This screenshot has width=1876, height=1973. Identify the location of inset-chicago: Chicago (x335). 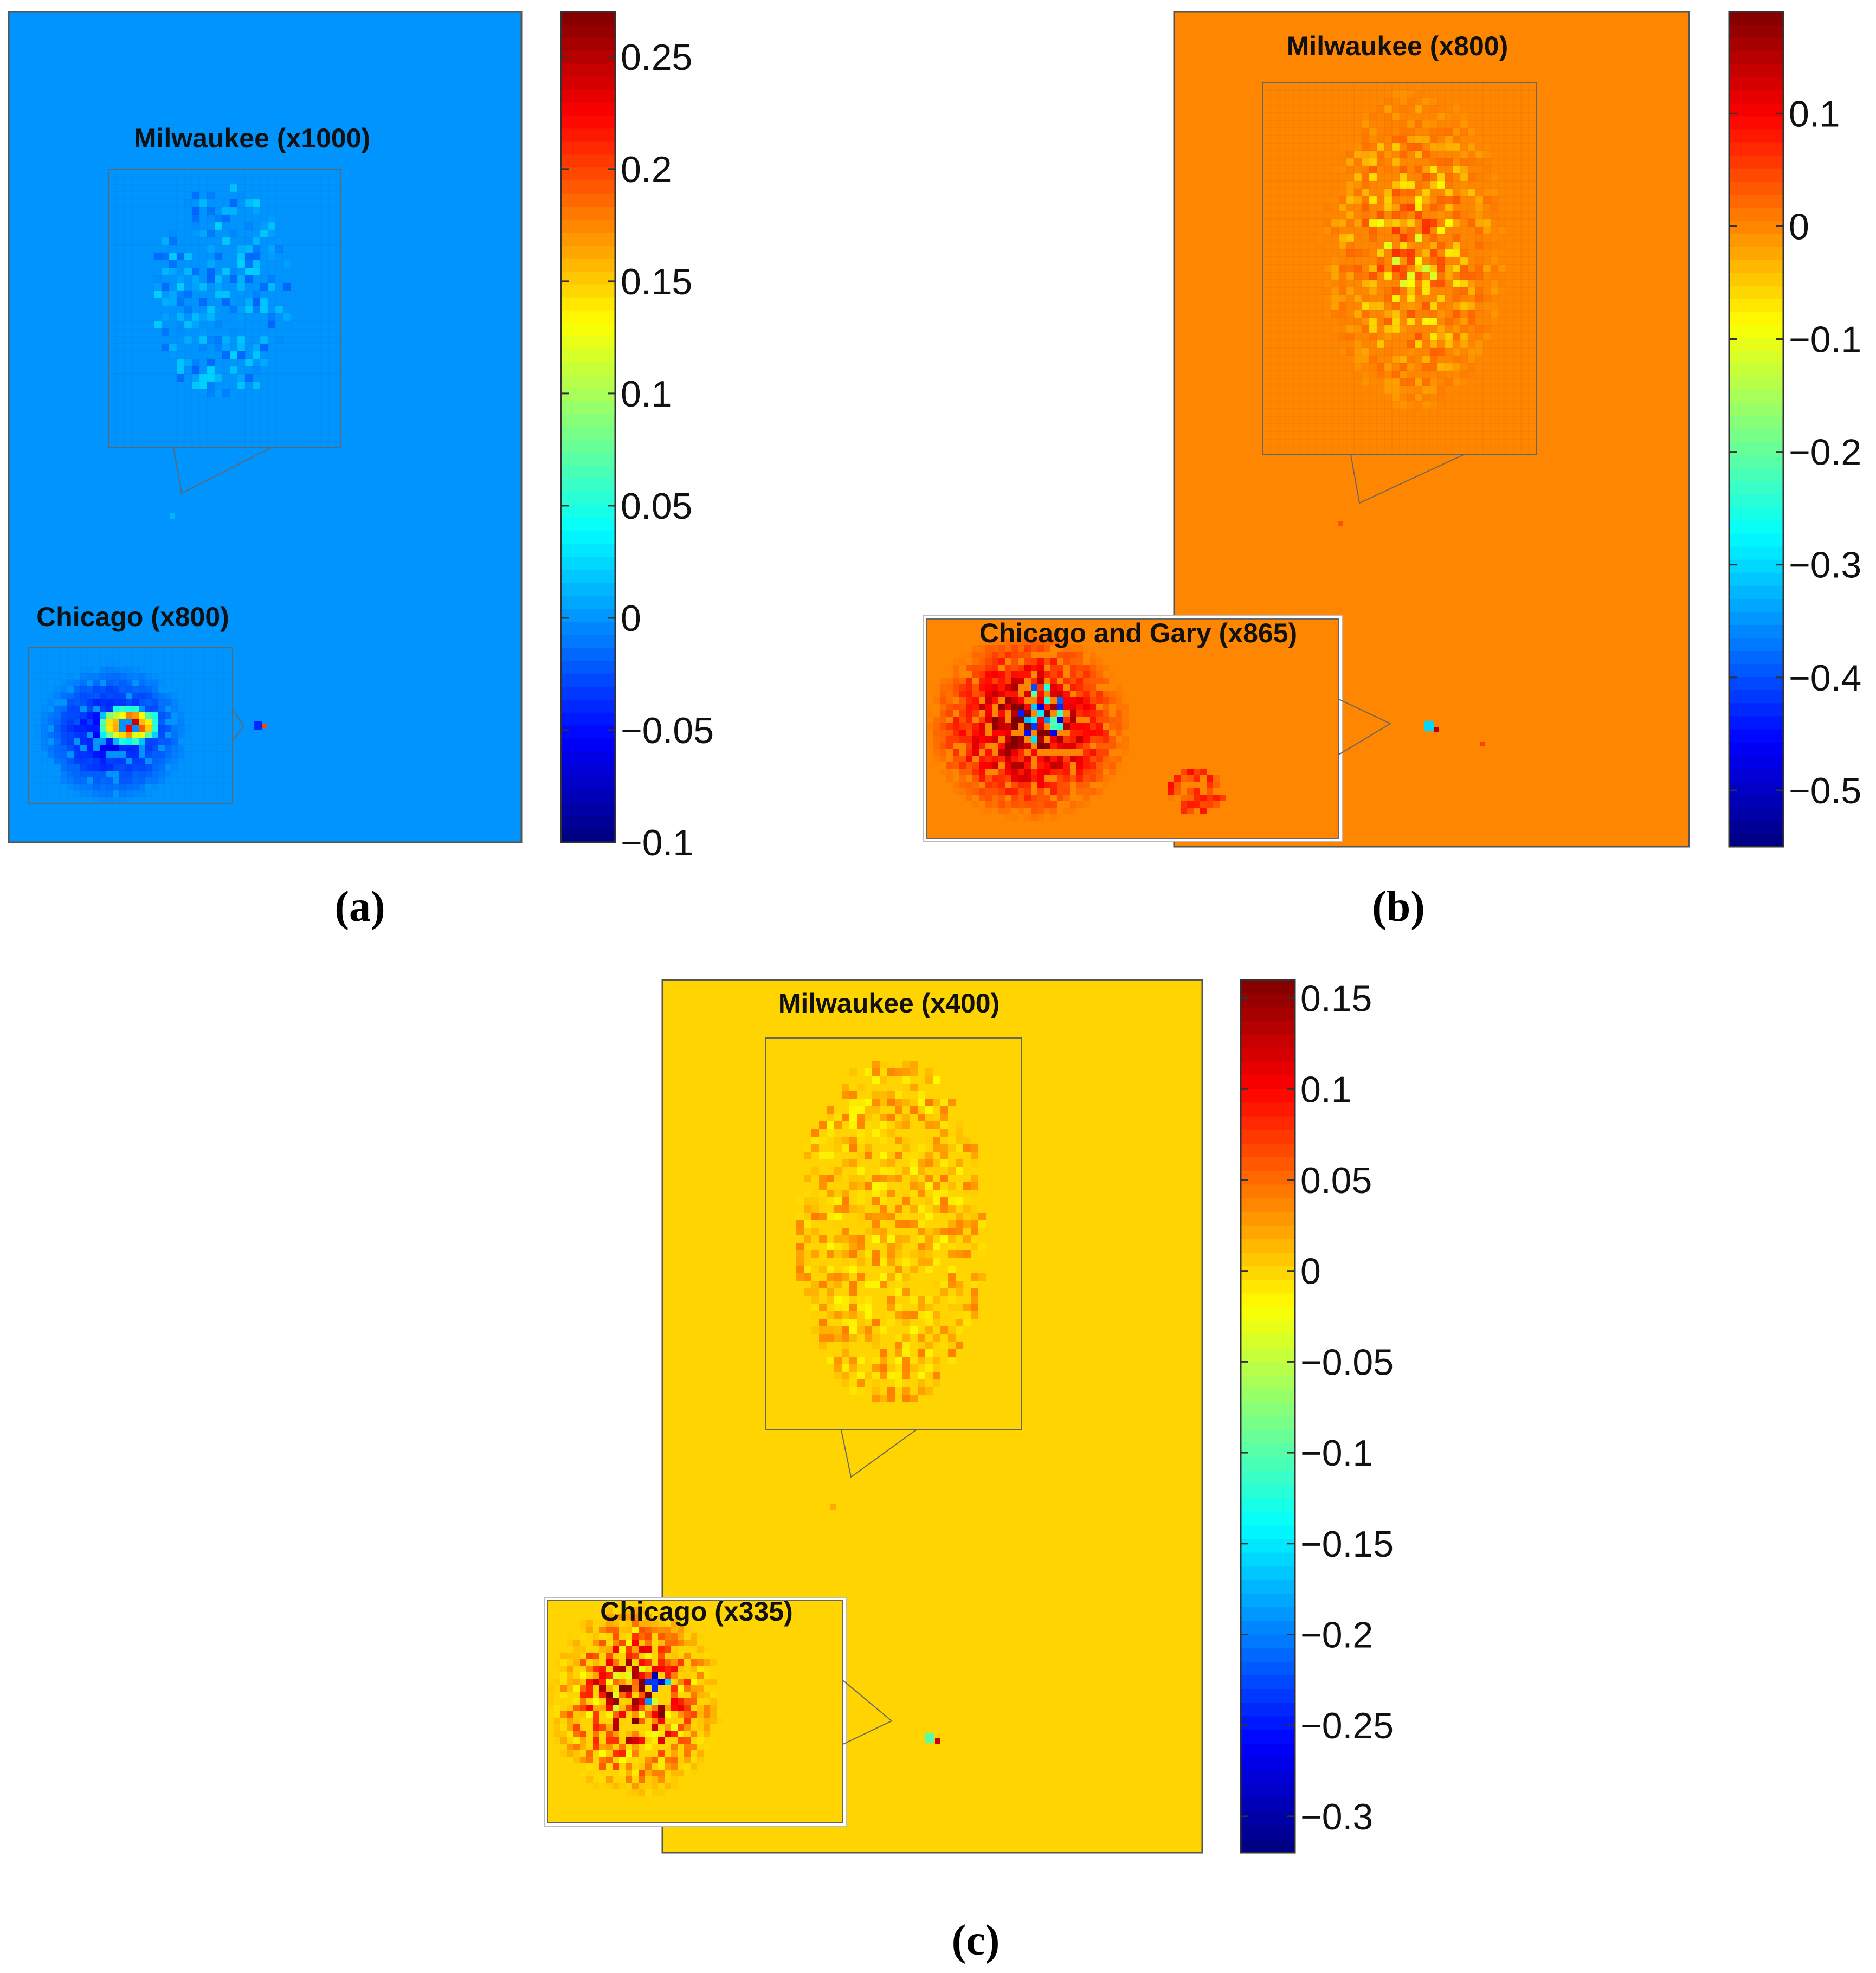
(718, 1711).